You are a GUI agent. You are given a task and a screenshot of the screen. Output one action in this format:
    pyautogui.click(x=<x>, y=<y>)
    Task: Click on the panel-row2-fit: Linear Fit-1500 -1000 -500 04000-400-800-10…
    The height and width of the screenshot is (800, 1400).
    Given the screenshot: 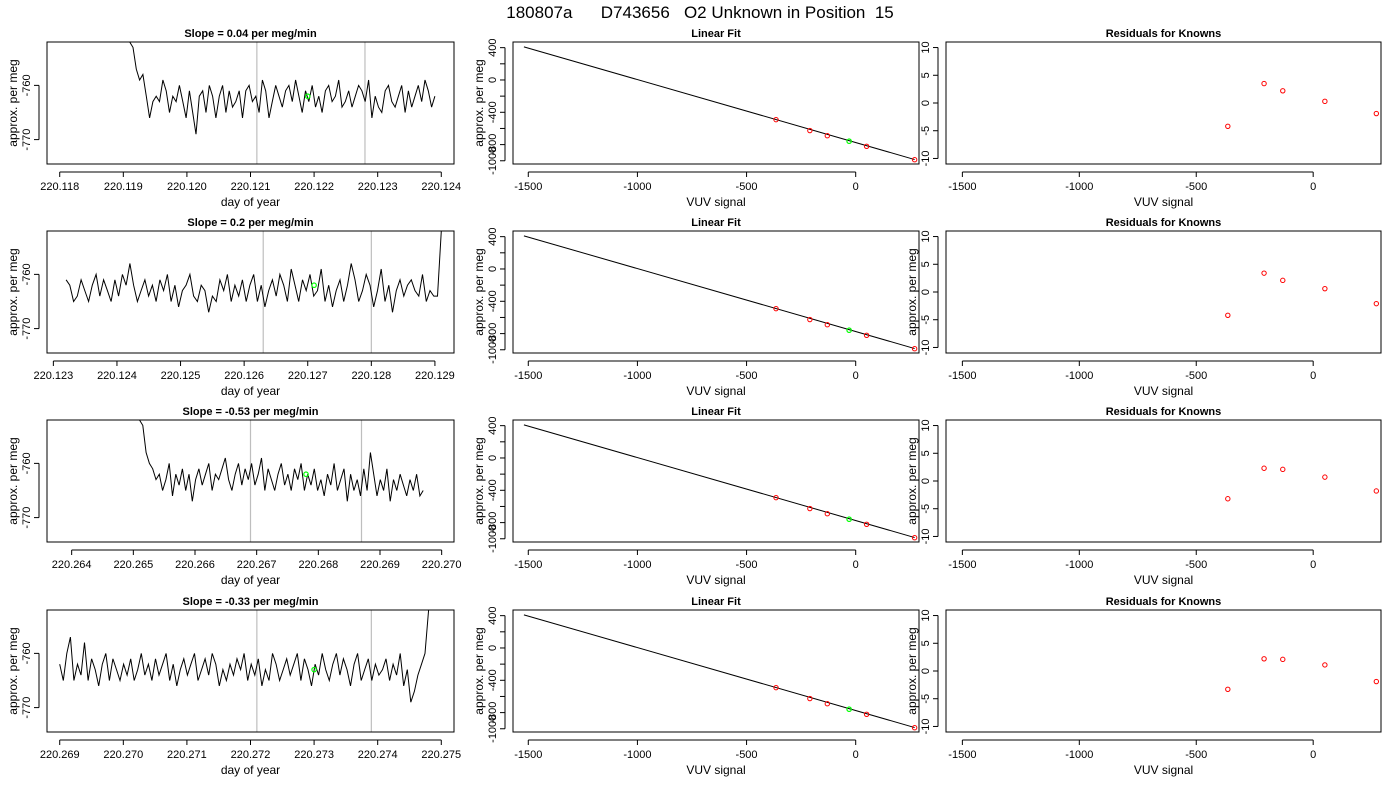 What is the action you would take?
    pyautogui.click(x=696, y=307)
    